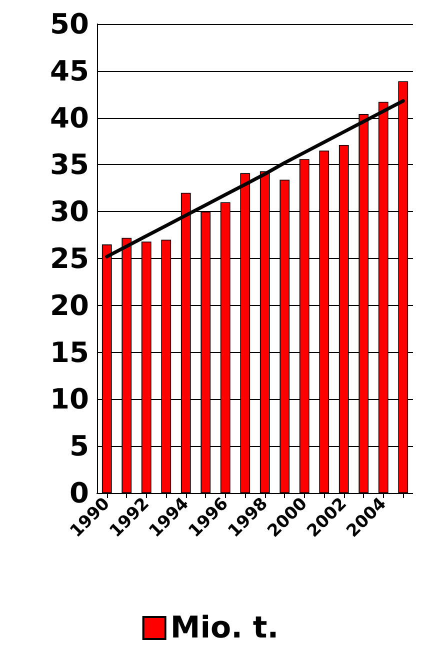 This screenshot has height=670, width=421. I want to click on y-tick-label: 50, so click(69, 24).